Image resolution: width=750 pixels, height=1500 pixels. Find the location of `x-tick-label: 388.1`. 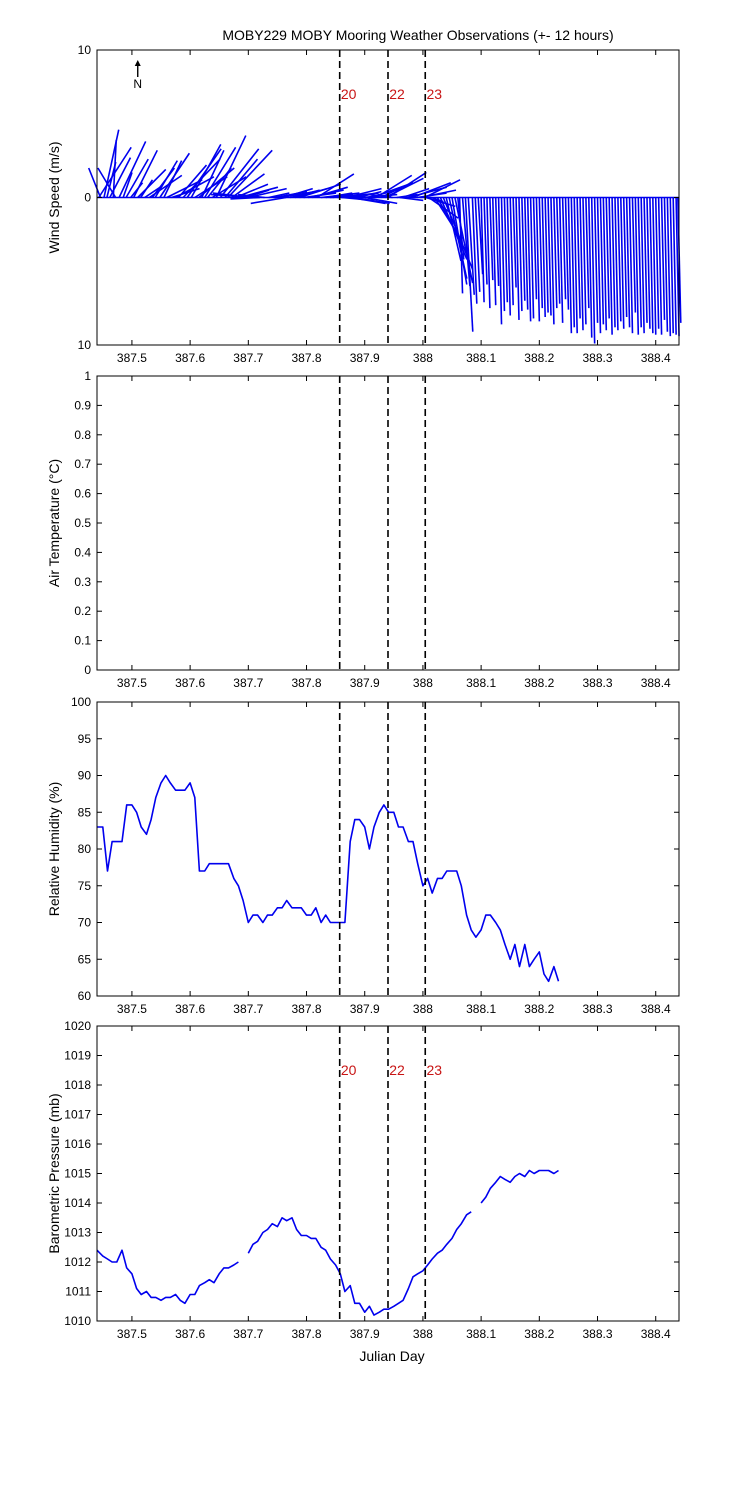

x-tick-label: 388.1 is located at coordinates (481, 683).